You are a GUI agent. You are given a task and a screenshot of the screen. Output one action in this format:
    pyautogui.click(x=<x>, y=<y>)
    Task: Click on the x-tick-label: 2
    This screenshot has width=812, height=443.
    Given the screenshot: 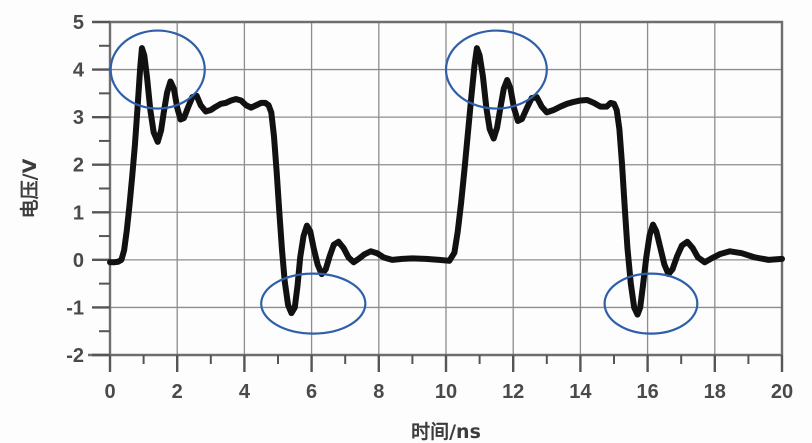 What is the action you would take?
    pyautogui.click(x=177, y=392)
    